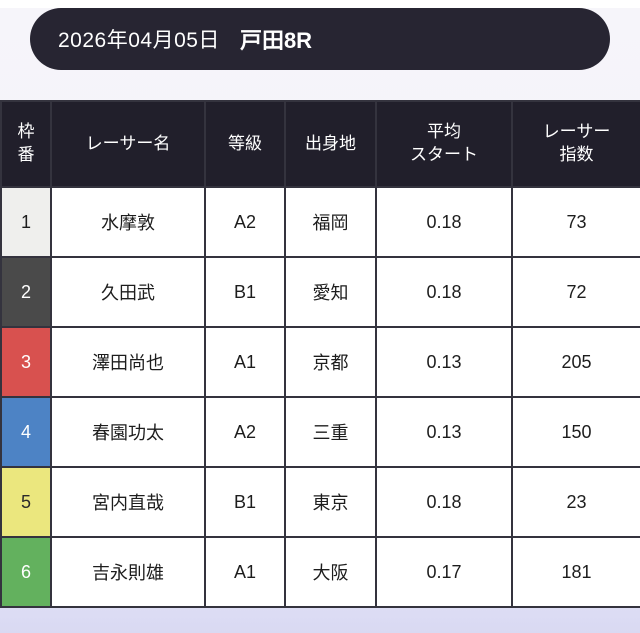  Describe the element at coordinates (128, 362) in the screenshot. I see `cell-racer-name: 澤田尚也` at that location.